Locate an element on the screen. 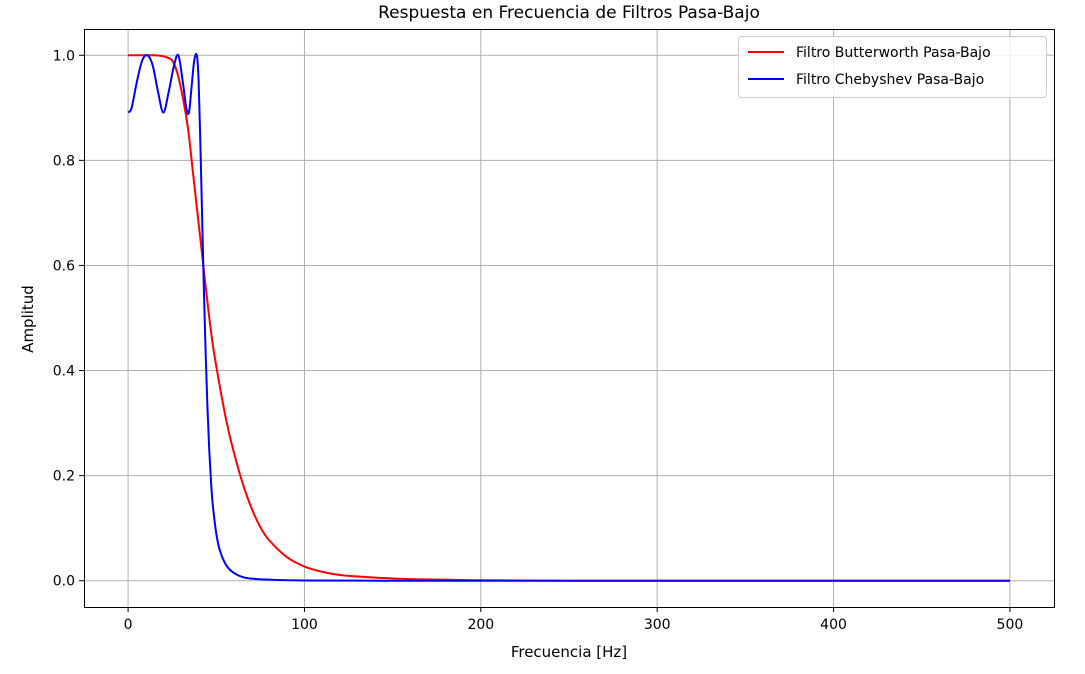 This screenshot has height=674, width=1085. y-tick-label: 0.8 is located at coordinates (64, 161).